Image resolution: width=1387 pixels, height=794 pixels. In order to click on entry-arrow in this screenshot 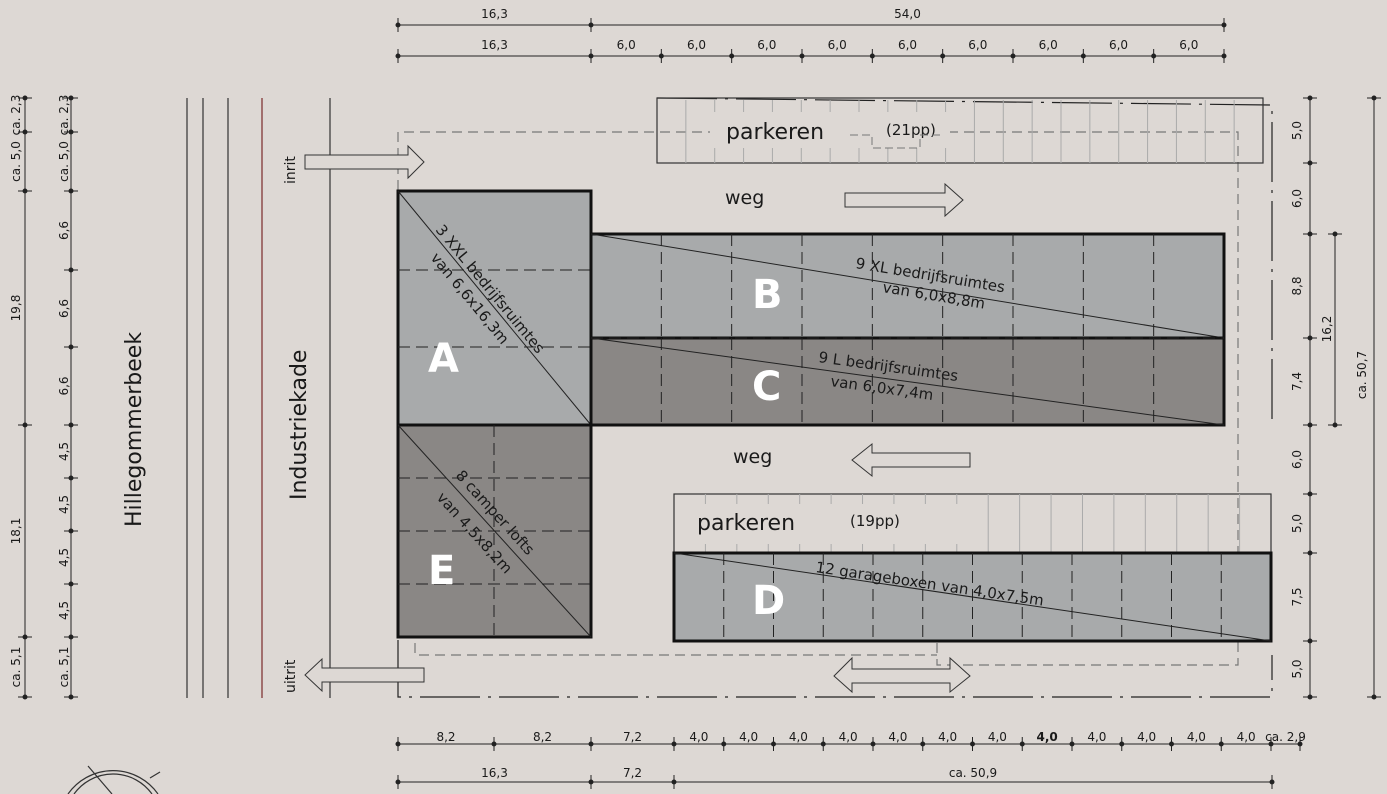, I will do `click(364, 162)`.